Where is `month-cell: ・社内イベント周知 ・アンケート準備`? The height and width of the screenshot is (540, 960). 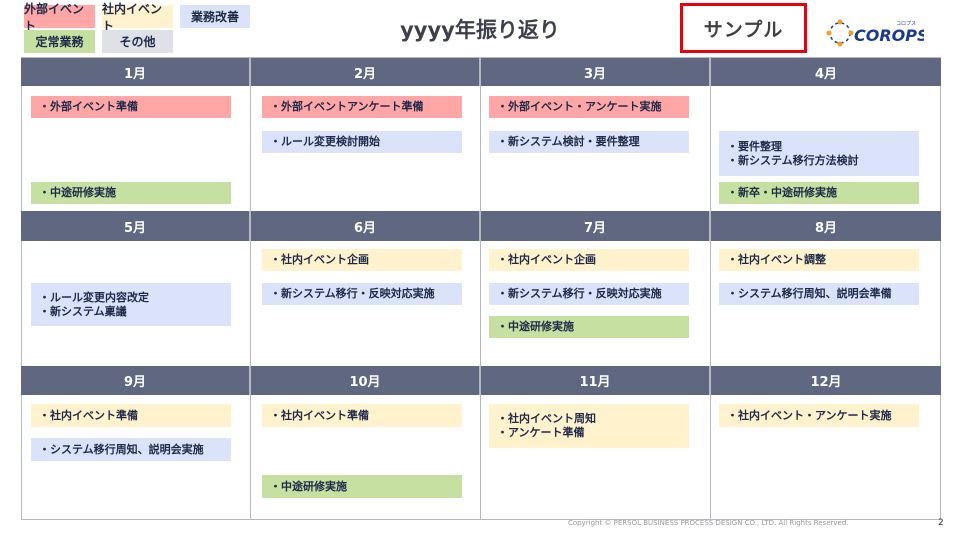
month-cell: ・社内イベント周知 ・アンケート準備 is located at coordinates (596, 457).